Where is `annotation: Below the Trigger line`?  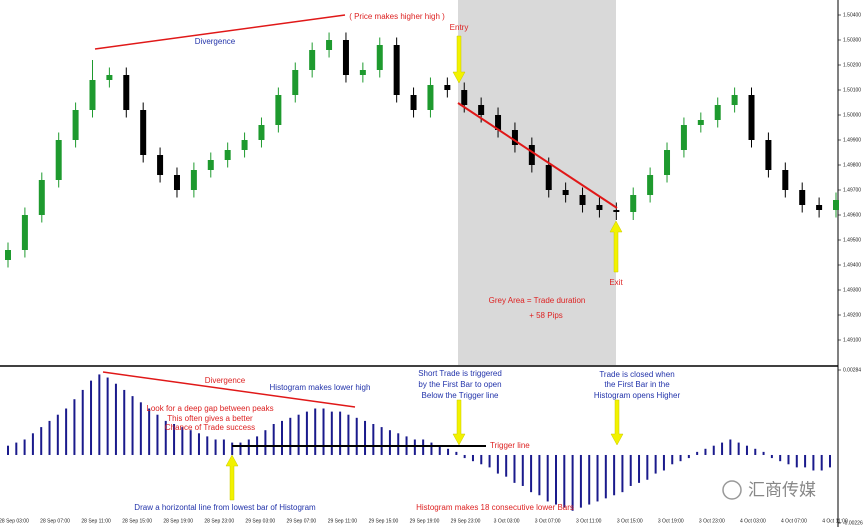 annotation: Below the Trigger line is located at coordinates (460, 395).